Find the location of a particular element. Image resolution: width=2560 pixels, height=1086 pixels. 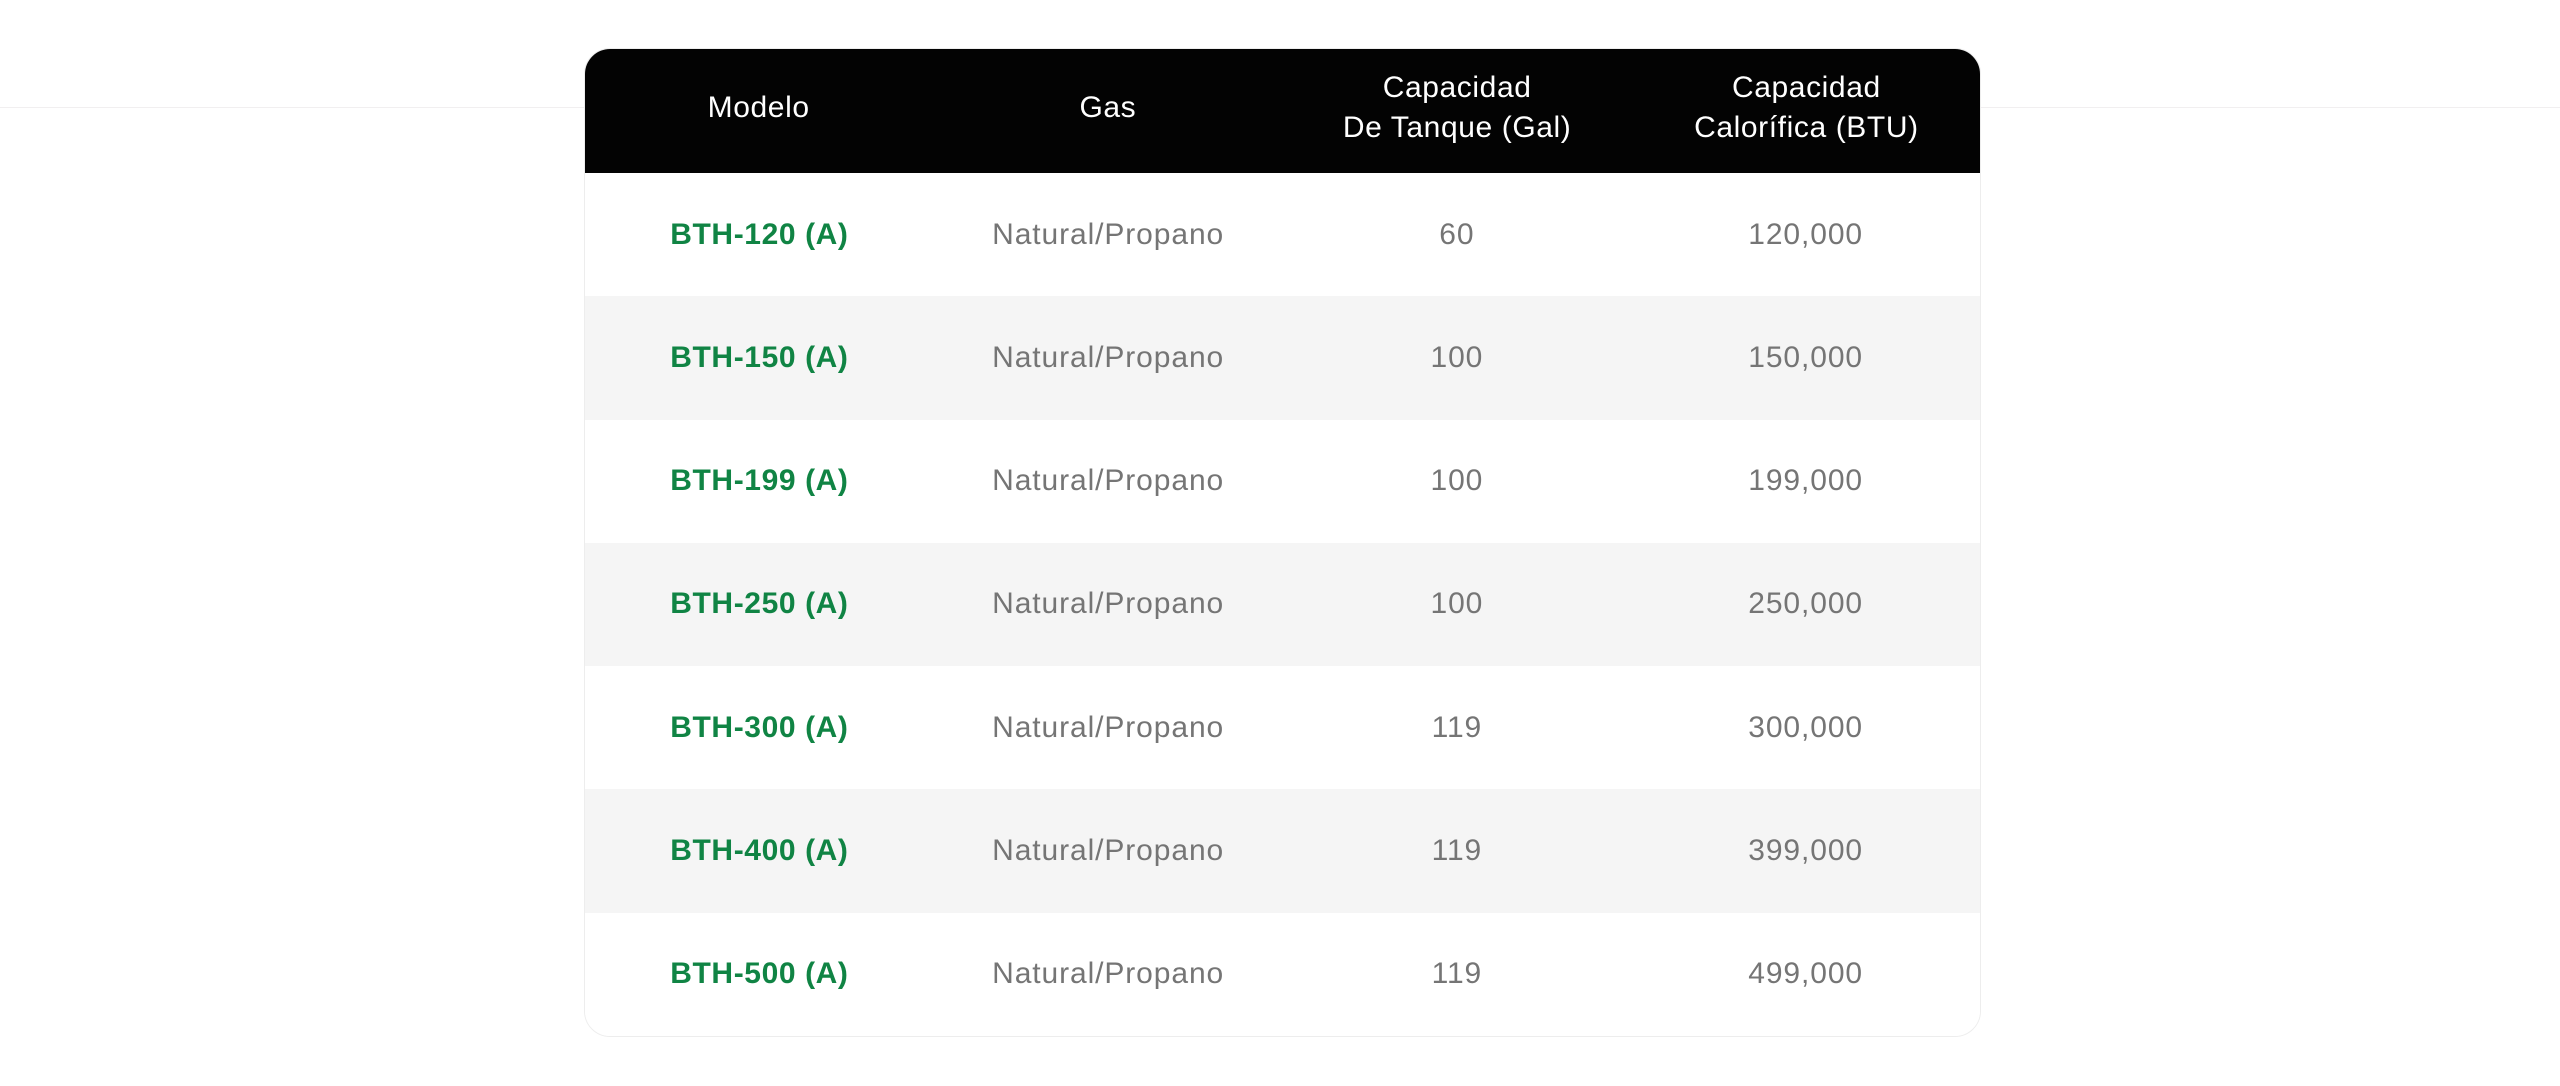

table-row: BTH-500 (A) Natural/Propano 119 499,000 is located at coordinates (1282, 974).